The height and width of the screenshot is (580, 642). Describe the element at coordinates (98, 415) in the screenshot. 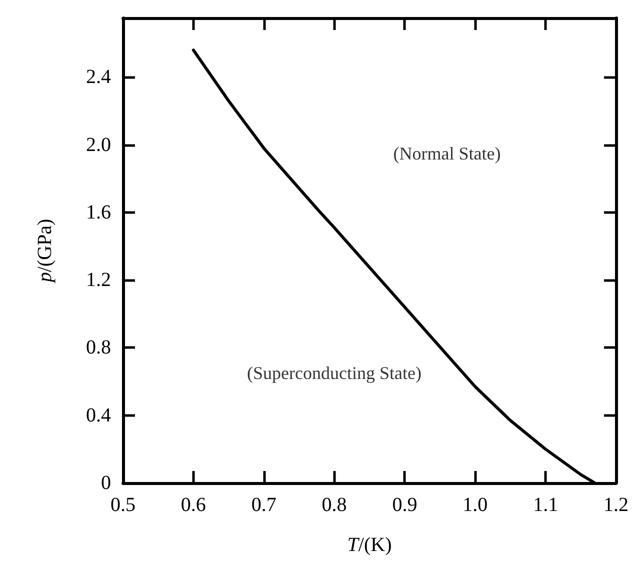

I see `y-tick-label: 0.4` at that location.